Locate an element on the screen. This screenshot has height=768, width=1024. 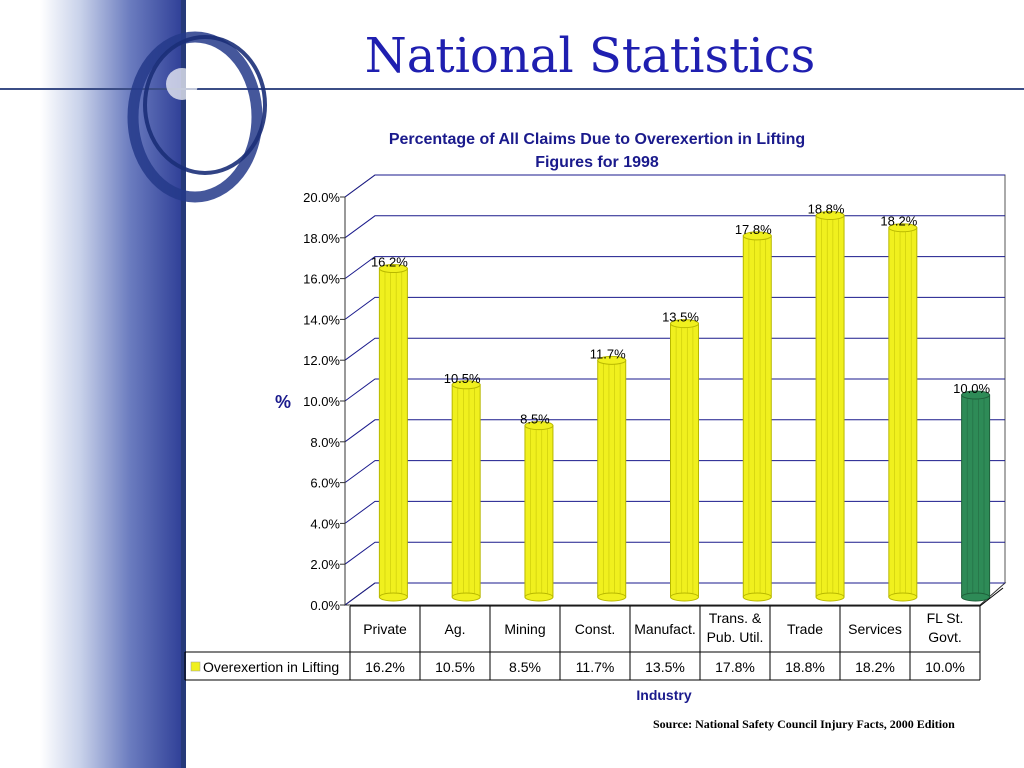
table-cell: 18.2% is located at coordinates (875, 667).